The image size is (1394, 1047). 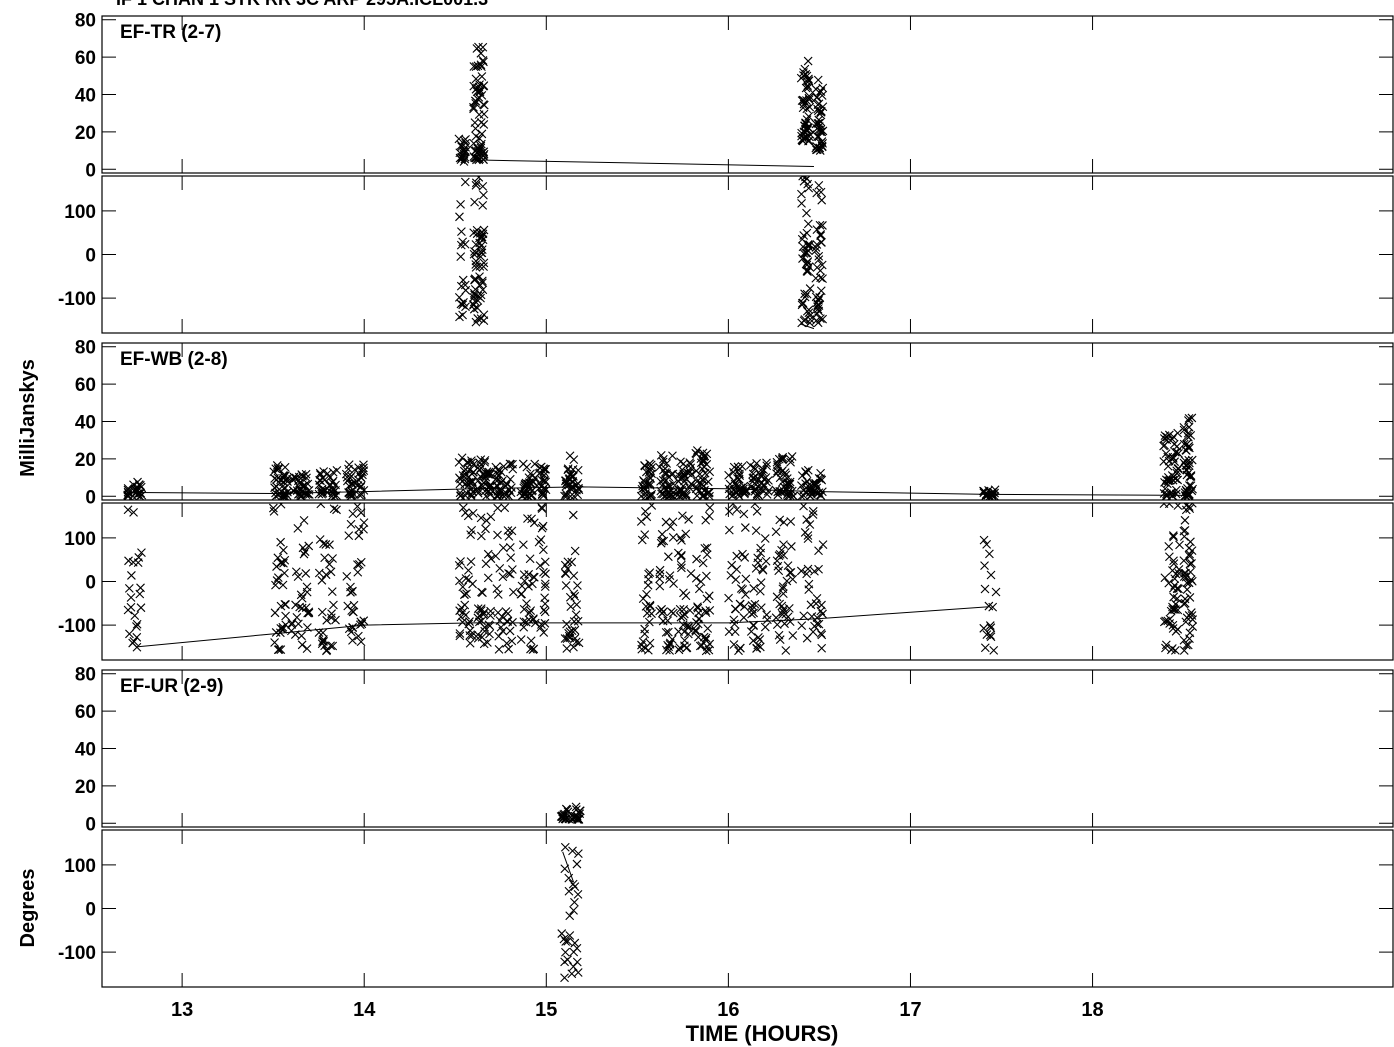 What do you see at coordinates (568, 867) in the screenshot?
I see `phase-model-line` at bounding box center [568, 867].